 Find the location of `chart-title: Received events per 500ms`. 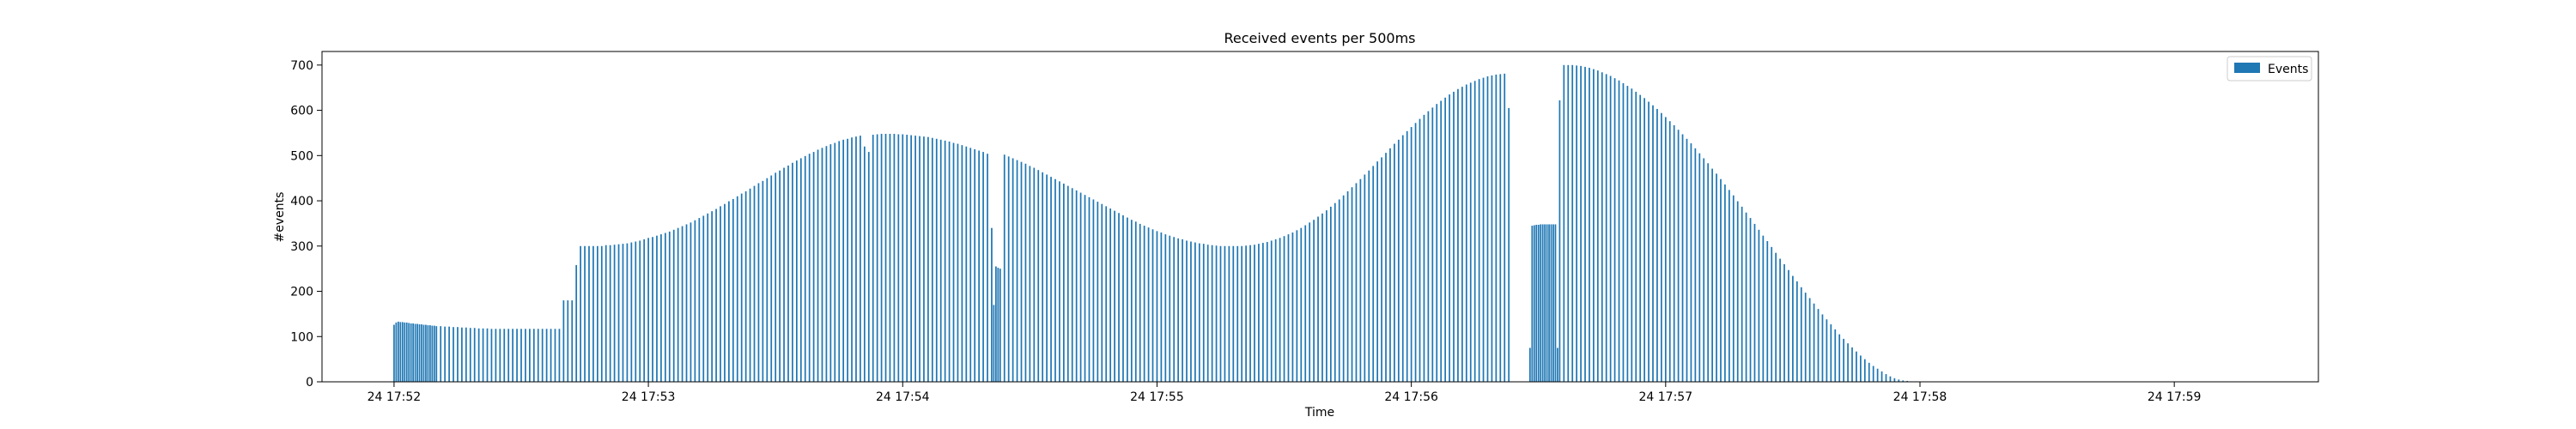

chart-title: Received events per 500ms is located at coordinates (1320, 38).